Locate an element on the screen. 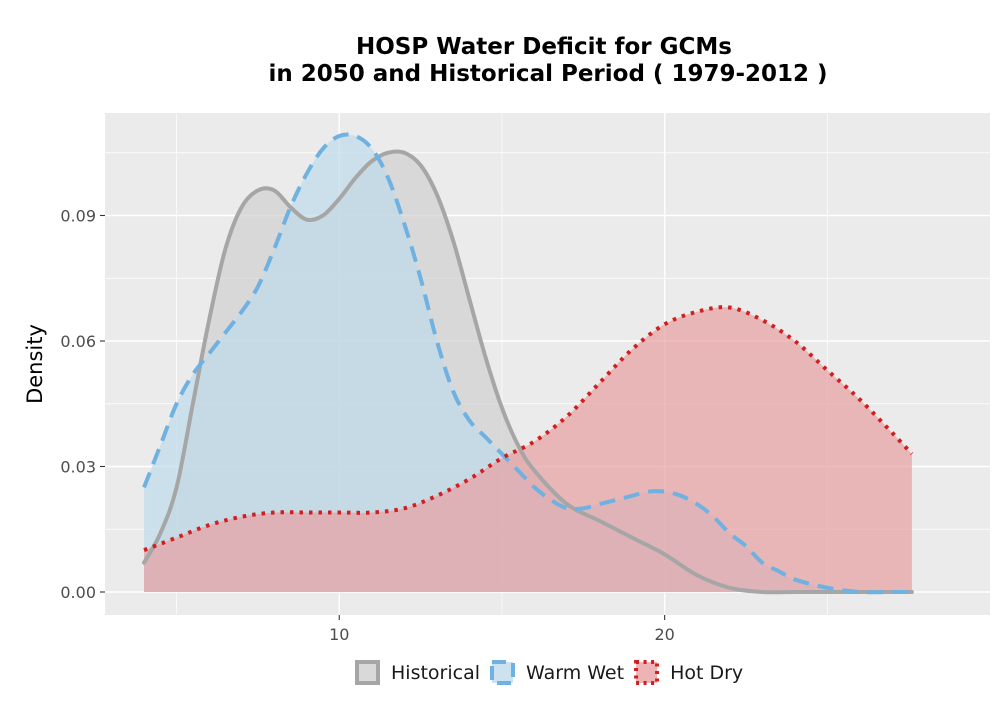  warm-wet-legend-key is located at coordinates (502, 672).